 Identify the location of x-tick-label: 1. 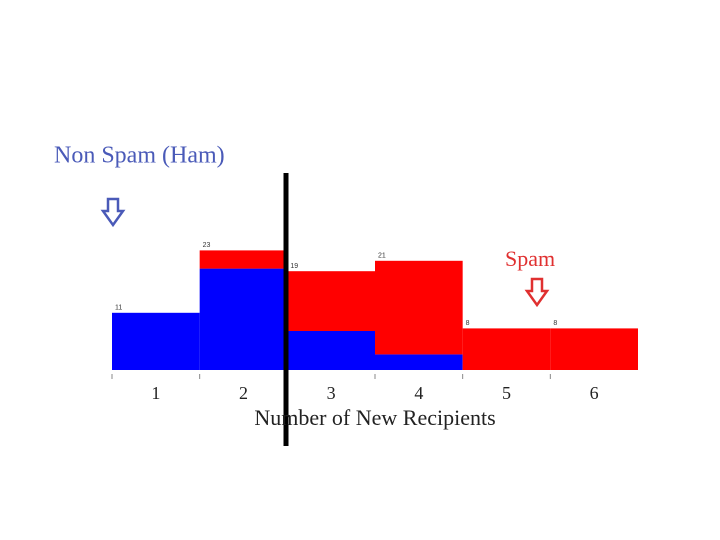
(155, 393).